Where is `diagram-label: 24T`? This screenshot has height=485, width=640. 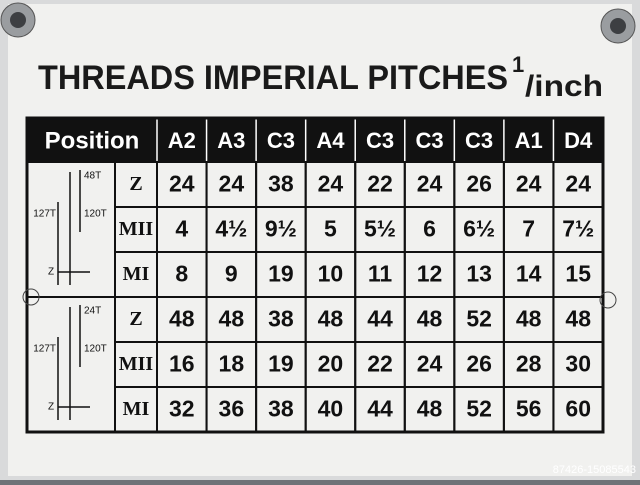 diagram-label: 24T is located at coordinates (92, 311).